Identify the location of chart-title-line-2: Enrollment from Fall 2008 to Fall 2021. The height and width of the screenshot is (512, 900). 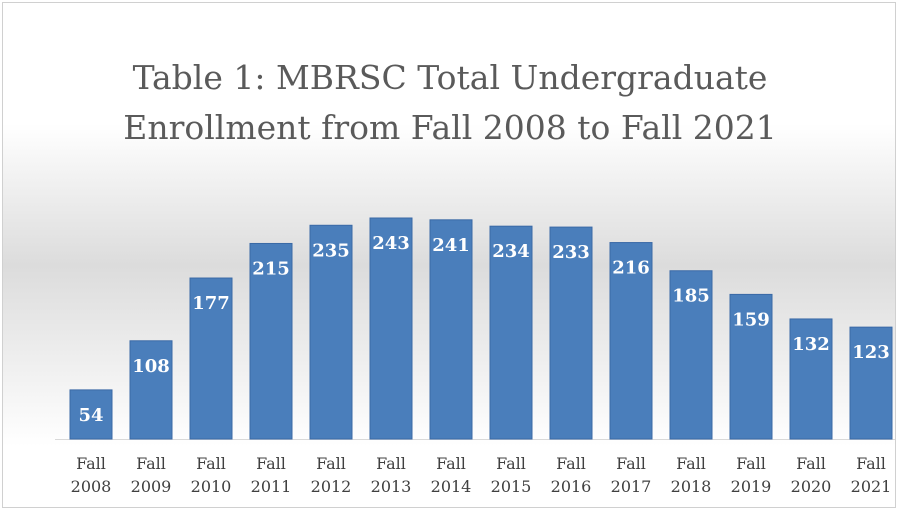
(450, 127).